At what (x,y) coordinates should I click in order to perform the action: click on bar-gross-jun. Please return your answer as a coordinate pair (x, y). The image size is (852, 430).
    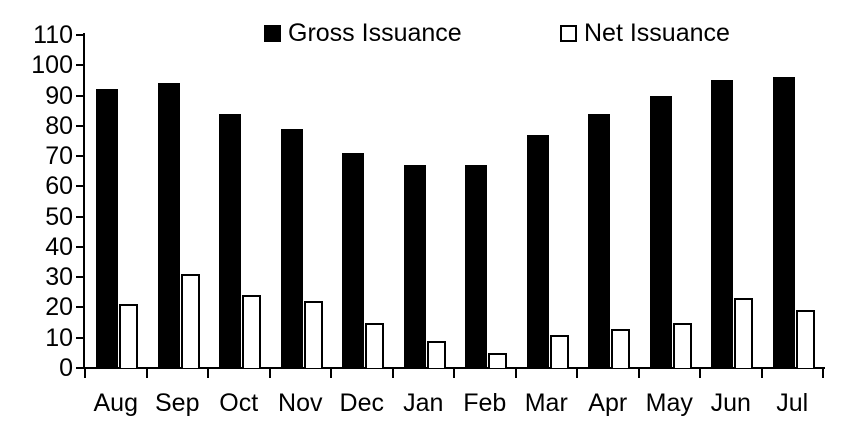
    Looking at the image, I should click on (722, 224).